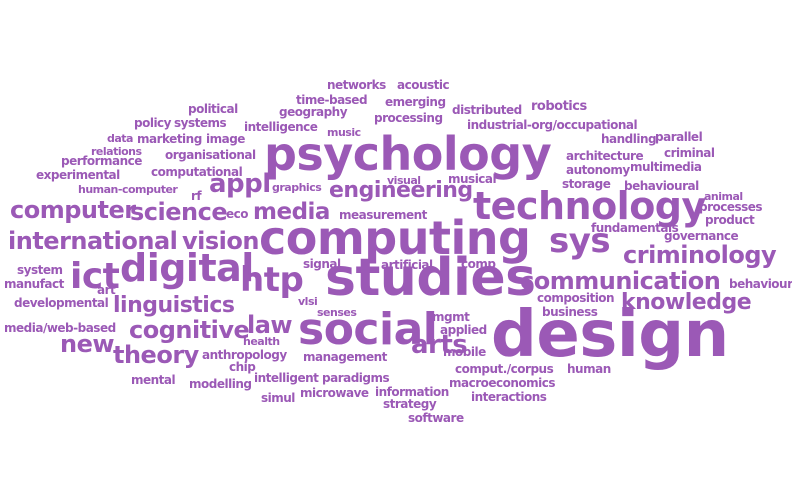 The height and width of the screenshot is (503, 792). What do you see at coordinates (174, 305) in the screenshot?
I see `word: linguistics` at bounding box center [174, 305].